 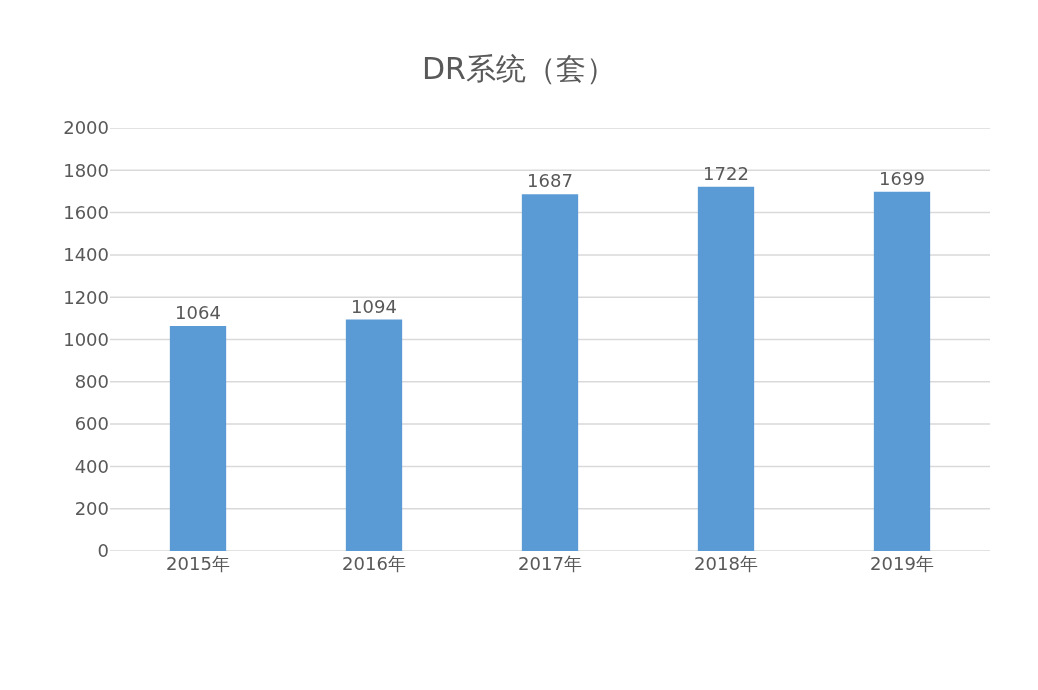 I want to click on y-tick-label: 1800, so click(x=86, y=170).